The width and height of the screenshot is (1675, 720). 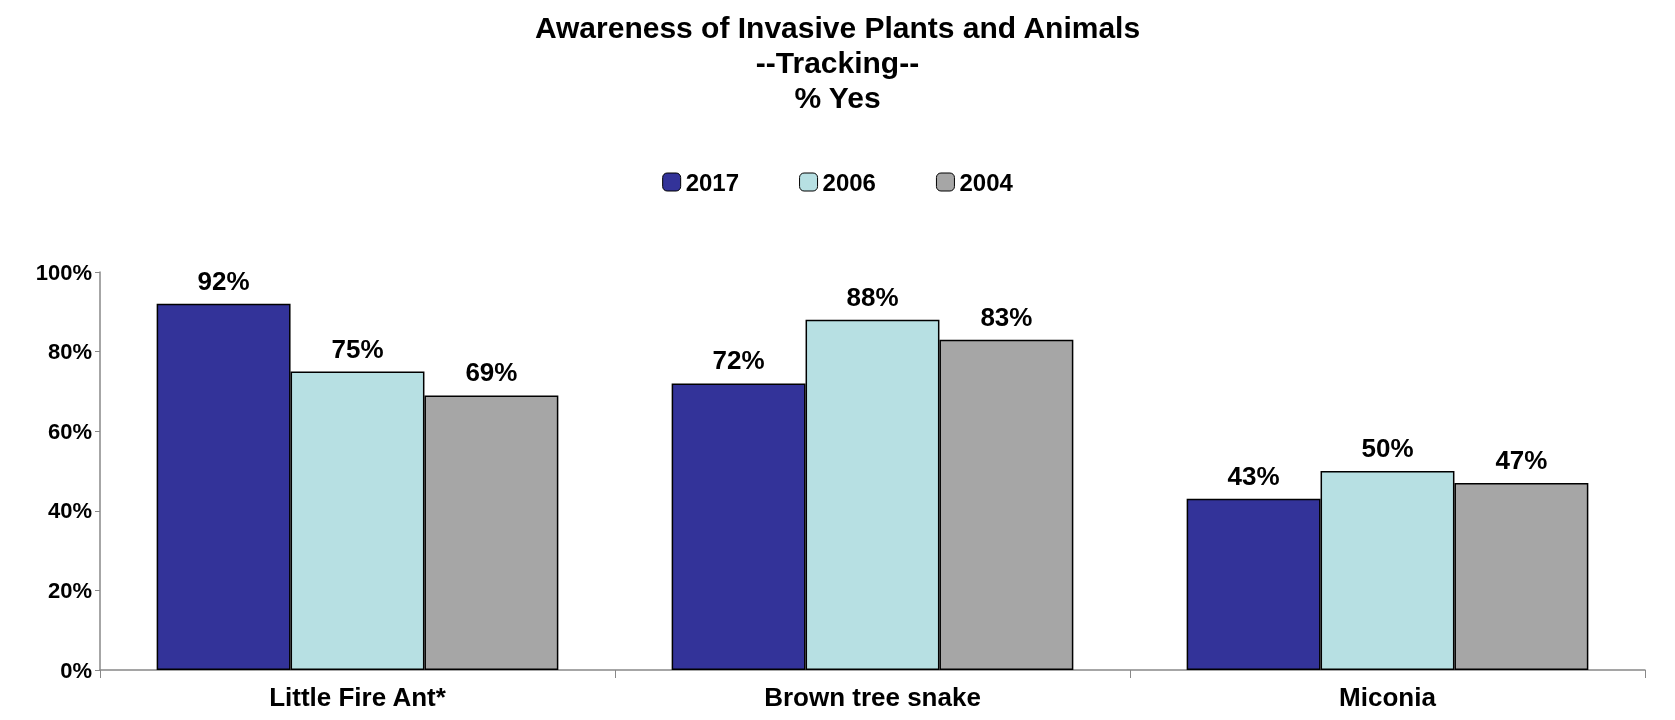 What do you see at coordinates (76, 670) in the screenshot?
I see `y-tick-label: 0%` at bounding box center [76, 670].